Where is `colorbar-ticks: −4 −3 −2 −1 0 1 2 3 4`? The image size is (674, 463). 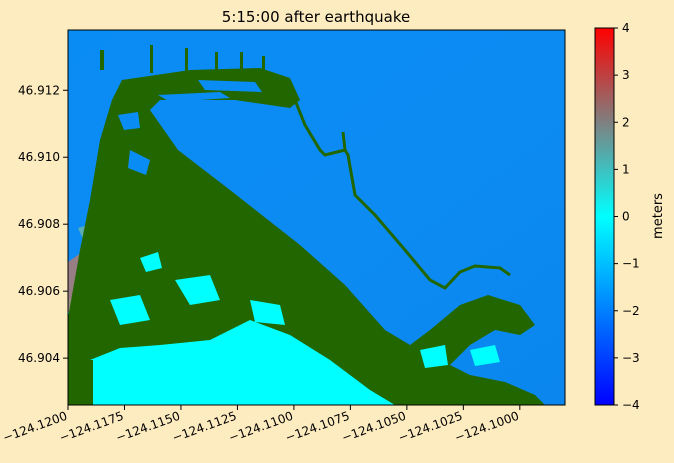 colorbar-ticks: −4 −3 −2 −1 0 1 2 3 4 is located at coordinates (627, 216).